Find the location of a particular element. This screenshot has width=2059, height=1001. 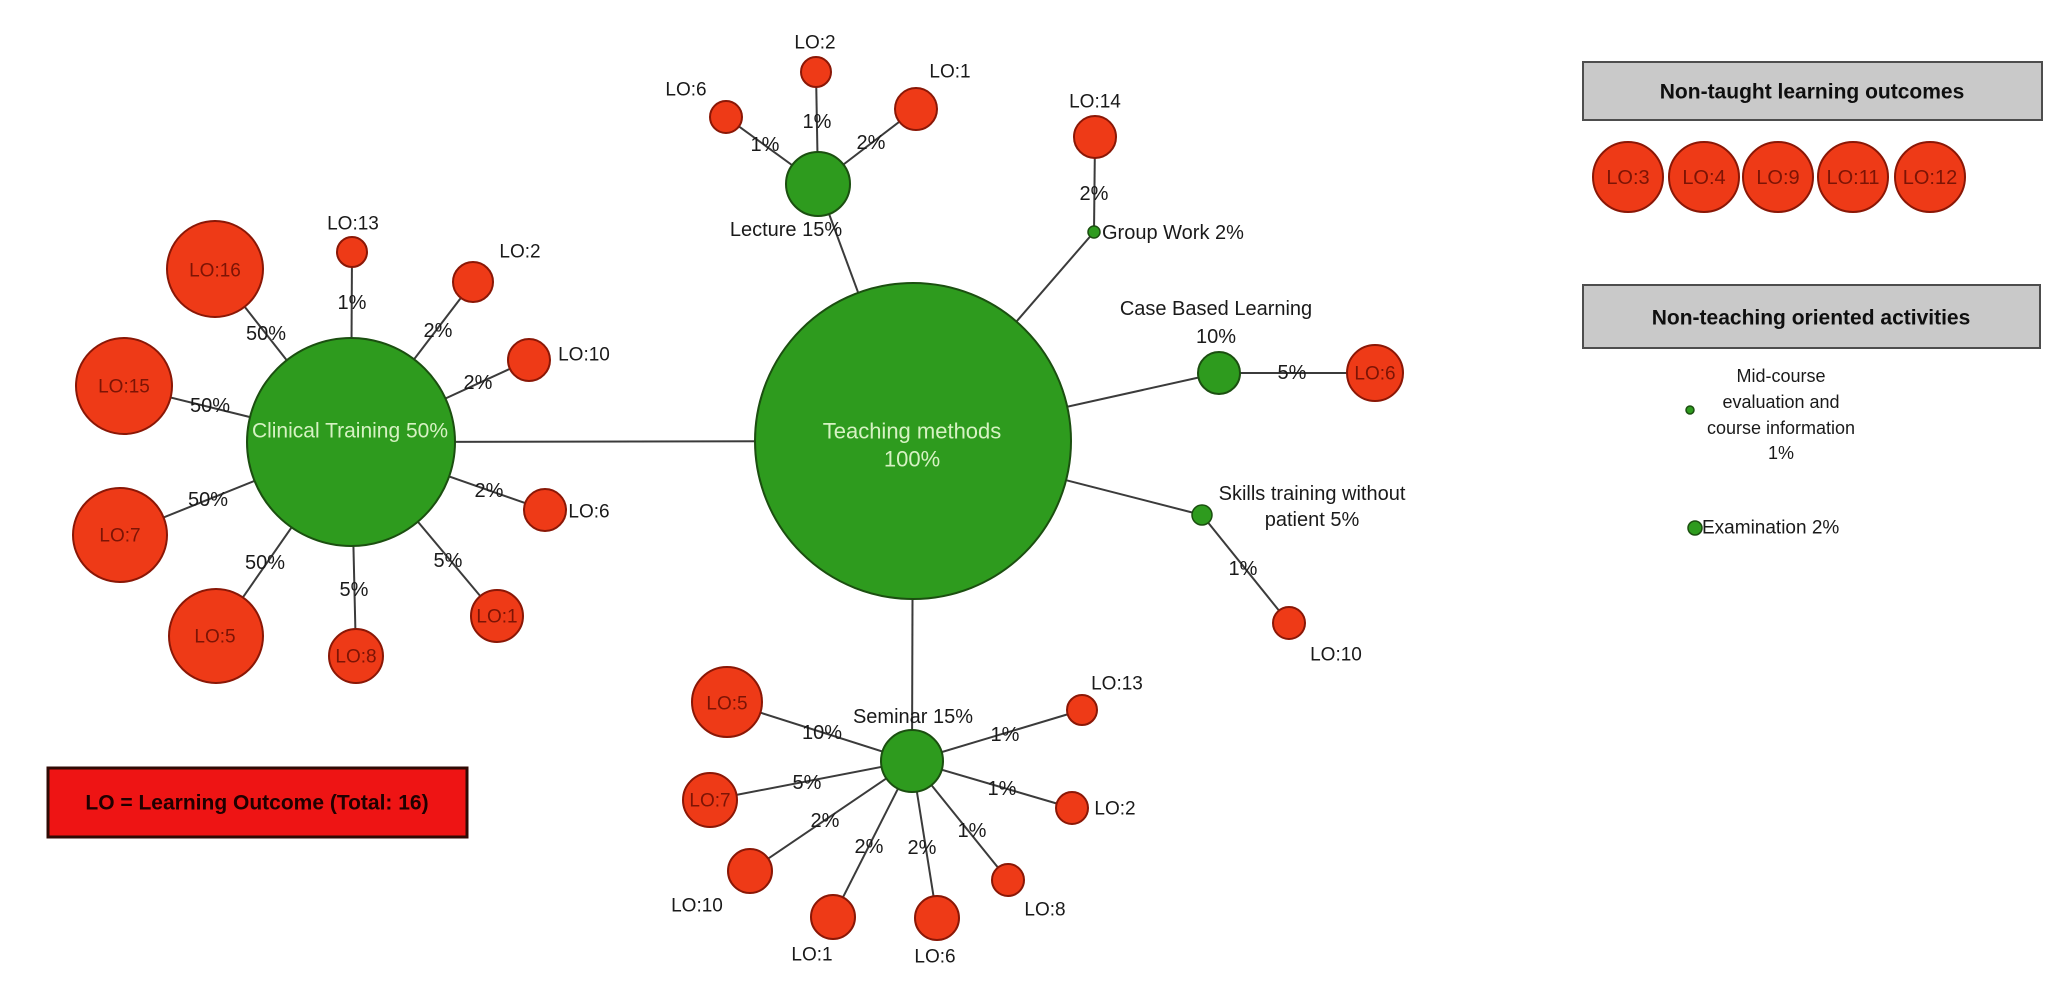

label-lecture: Lecture 15% is located at coordinates (786, 230).